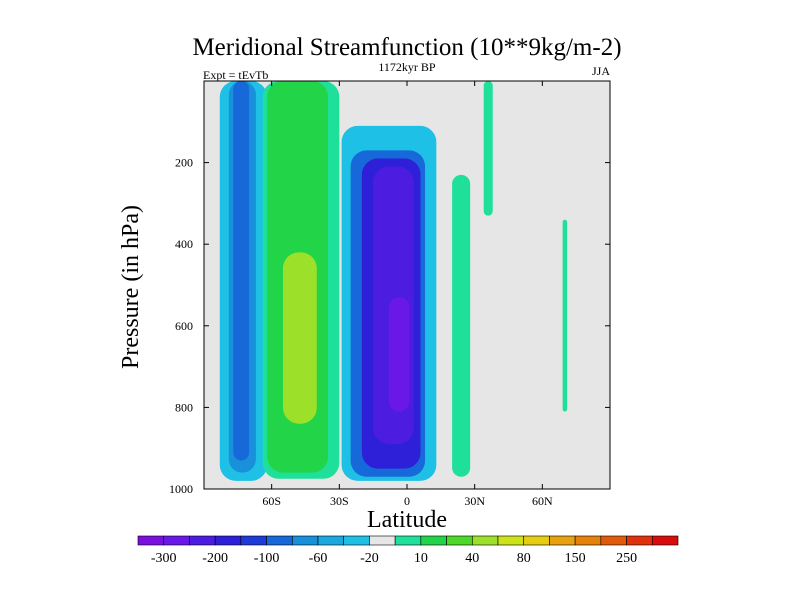 The width and height of the screenshot is (800, 600). What do you see at coordinates (601, 71) in the screenshot?
I see `season-label: JJA` at bounding box center [601, 71].